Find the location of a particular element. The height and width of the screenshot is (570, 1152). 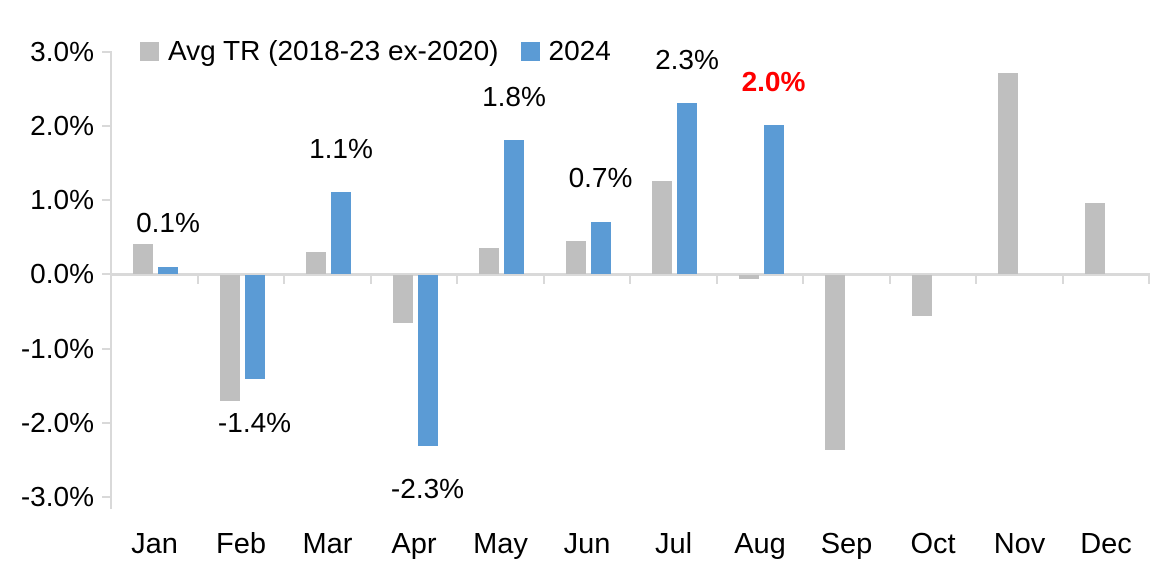

bar-2024-aug is located at coordinates (773, 199).